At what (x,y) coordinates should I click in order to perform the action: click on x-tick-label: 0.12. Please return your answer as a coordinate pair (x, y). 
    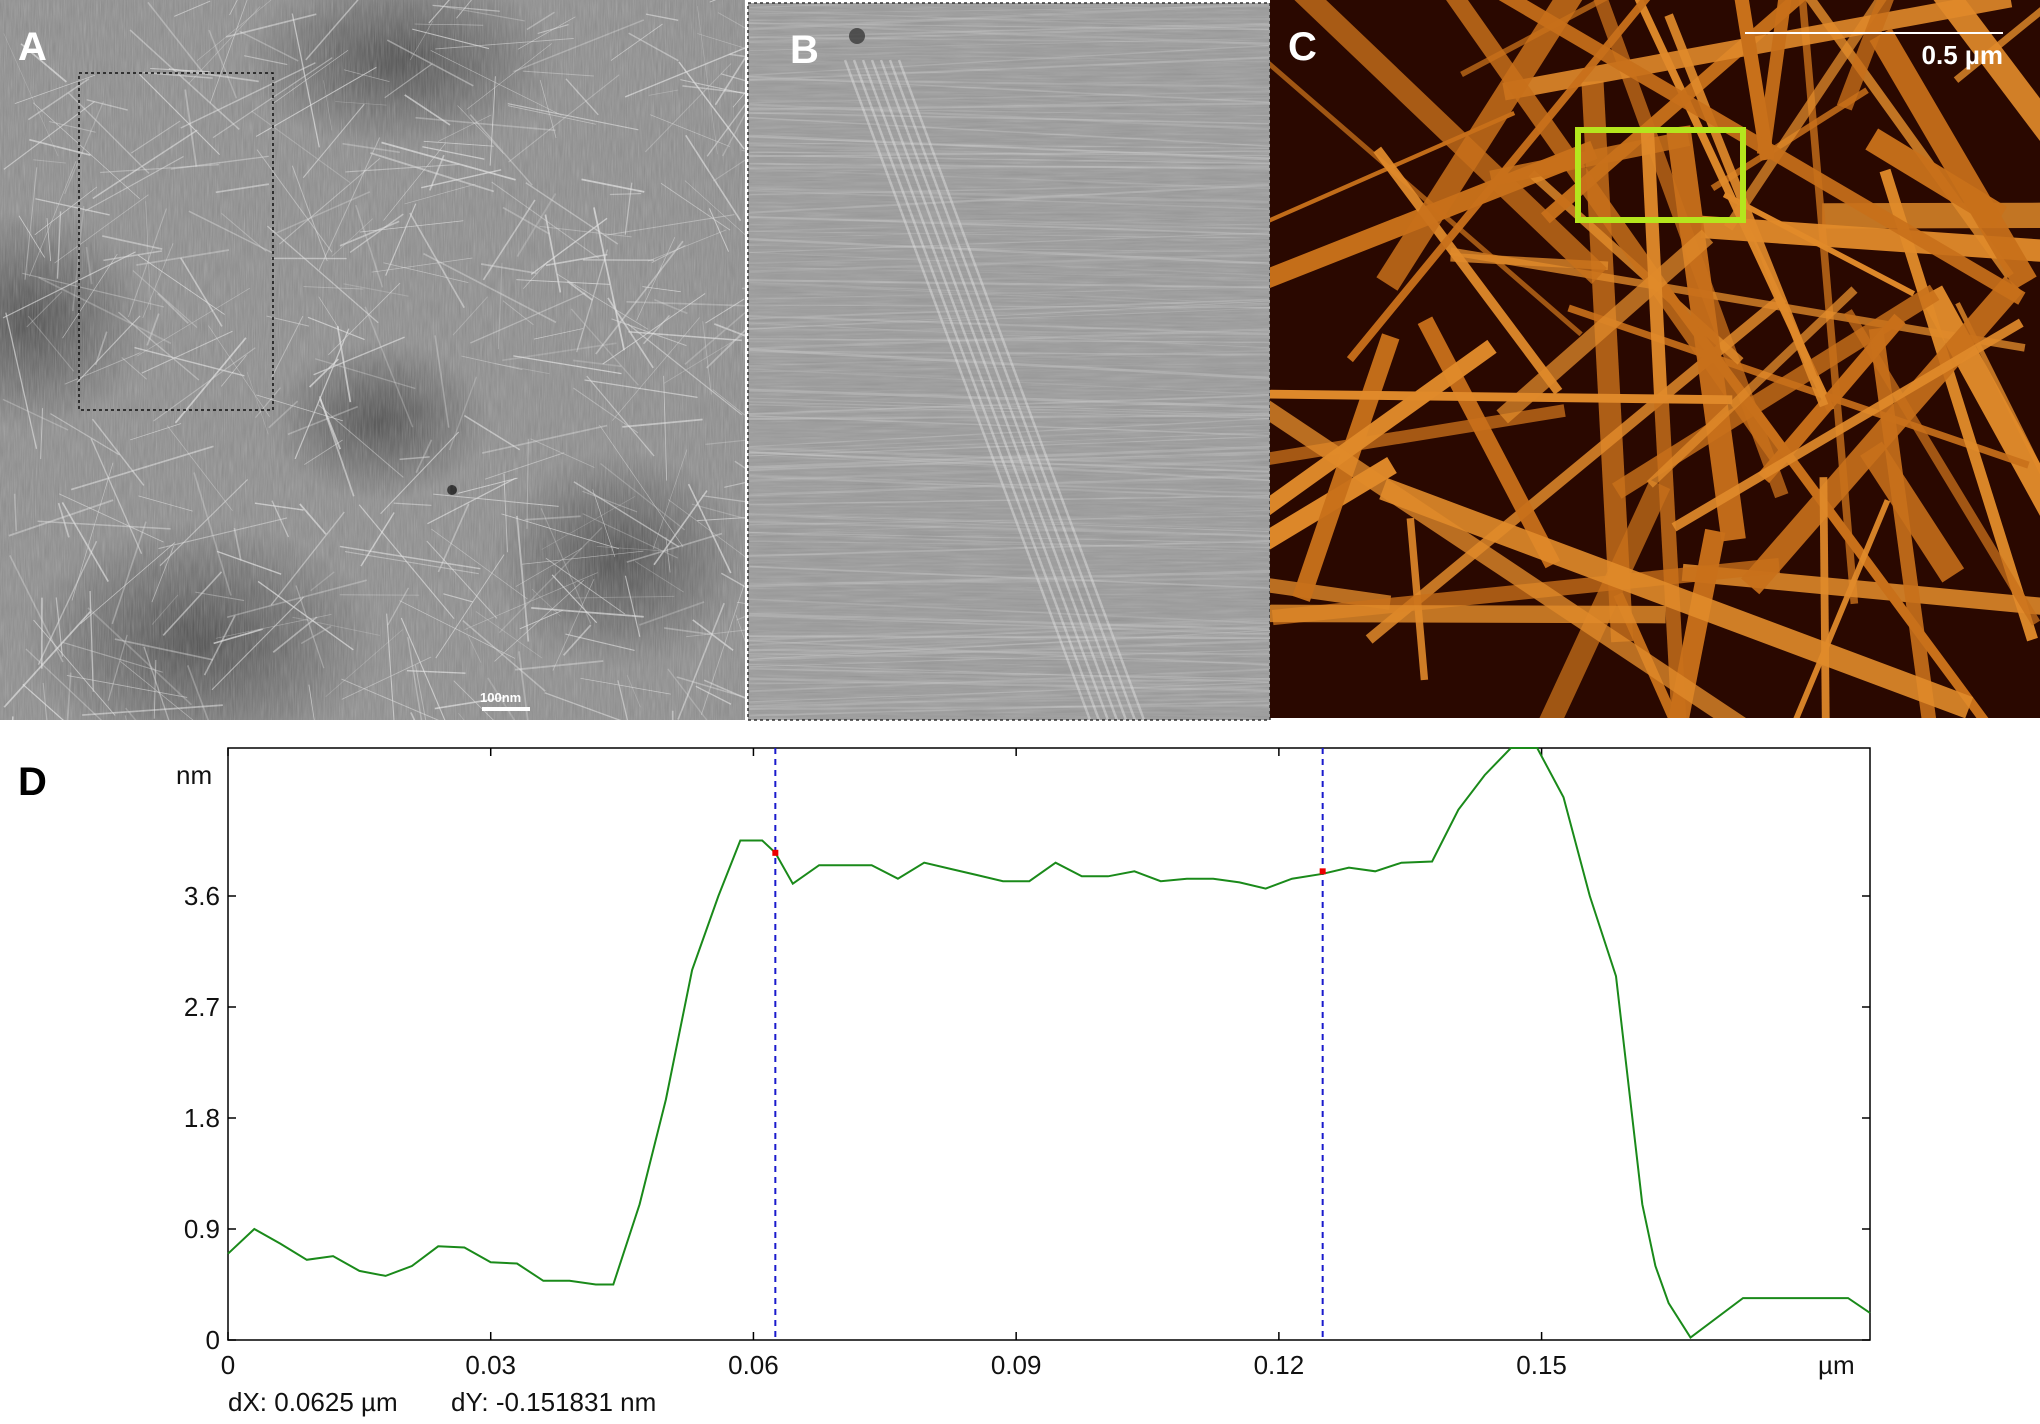
    Looking at the image, I should click on (1279, 1365).